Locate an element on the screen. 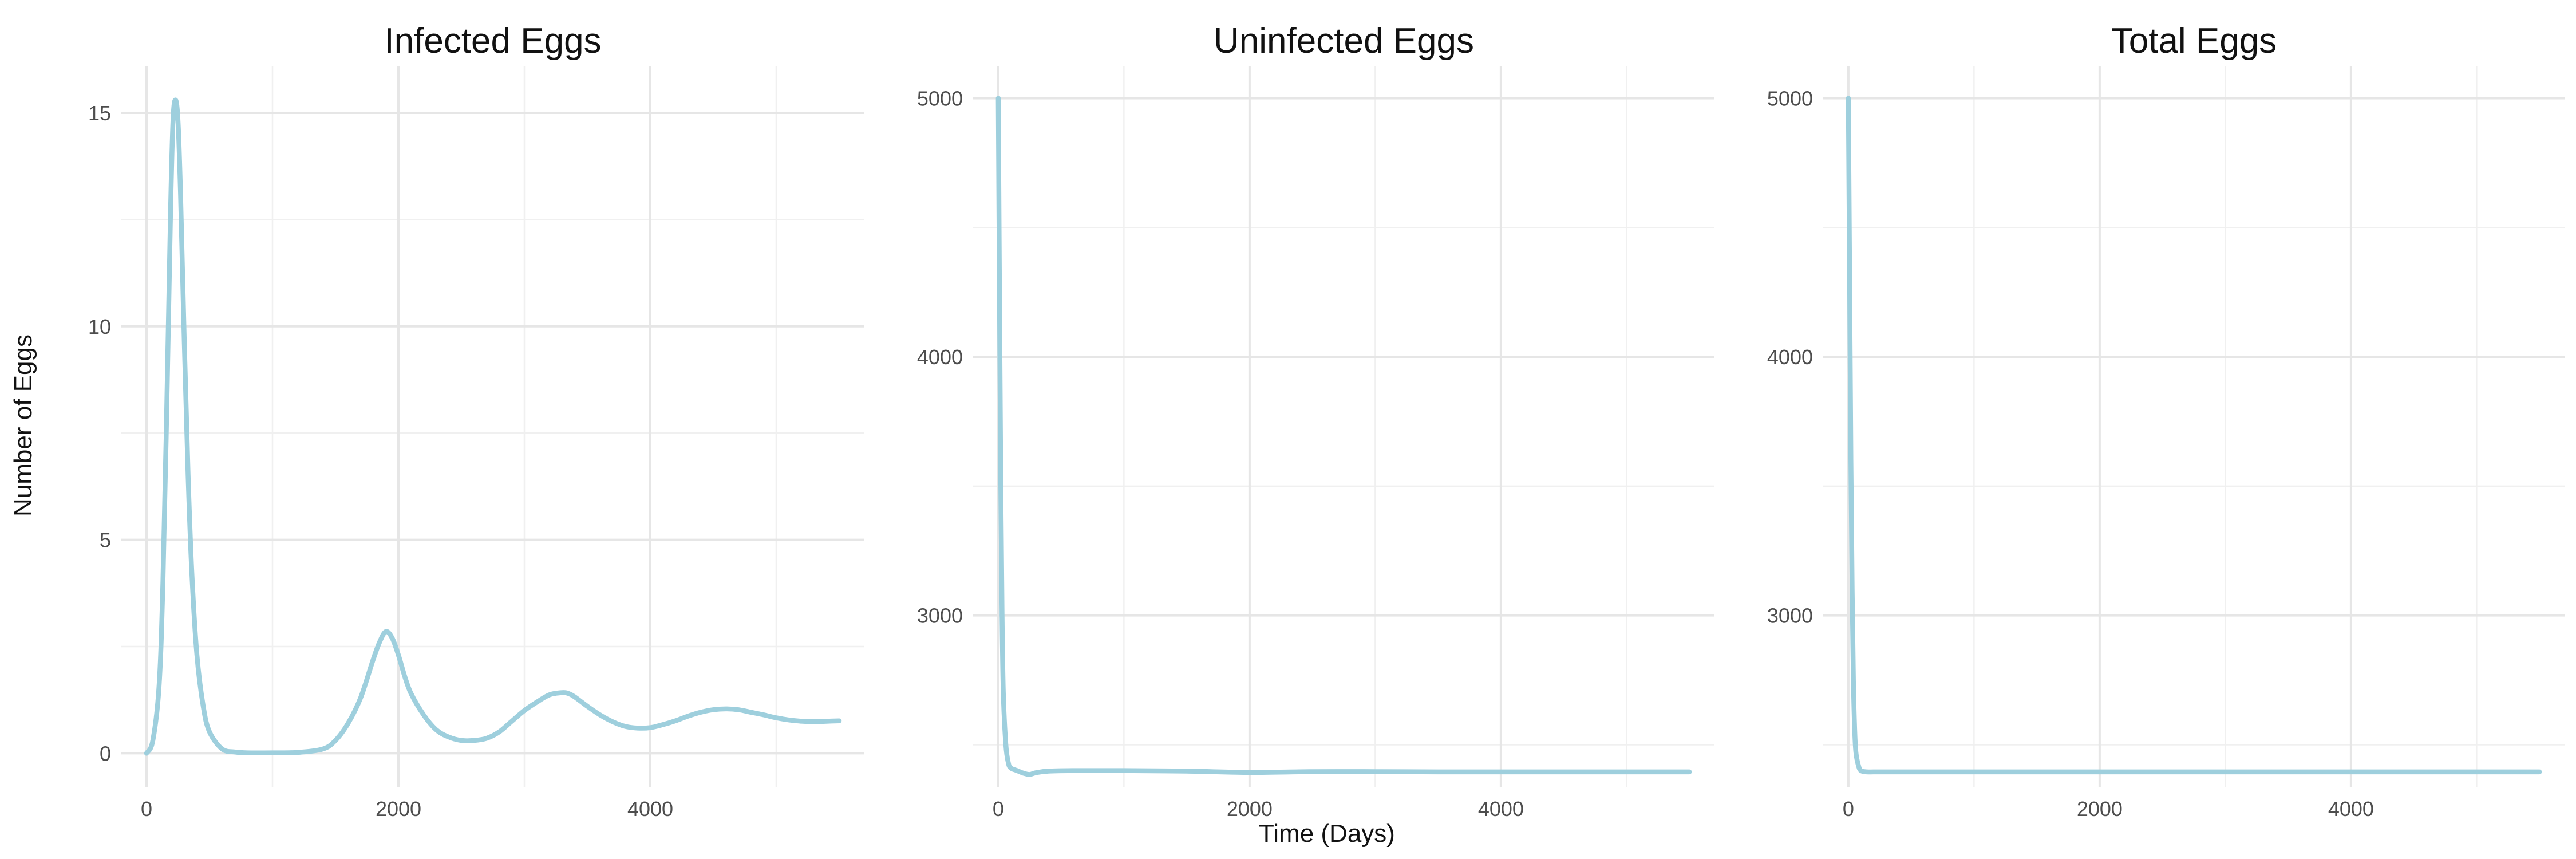 This screenshot has width=2576, height=859. uninfected-y-tick-label: 4000 is located at coordinates (940, 357).